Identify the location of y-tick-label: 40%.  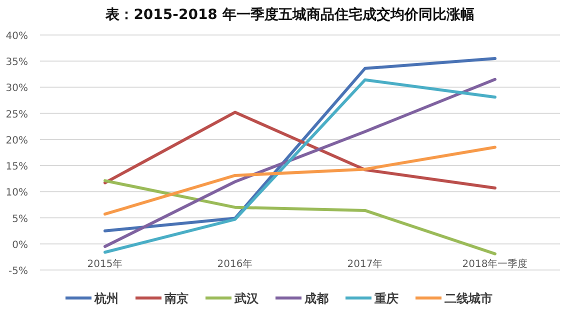
(17, 36).